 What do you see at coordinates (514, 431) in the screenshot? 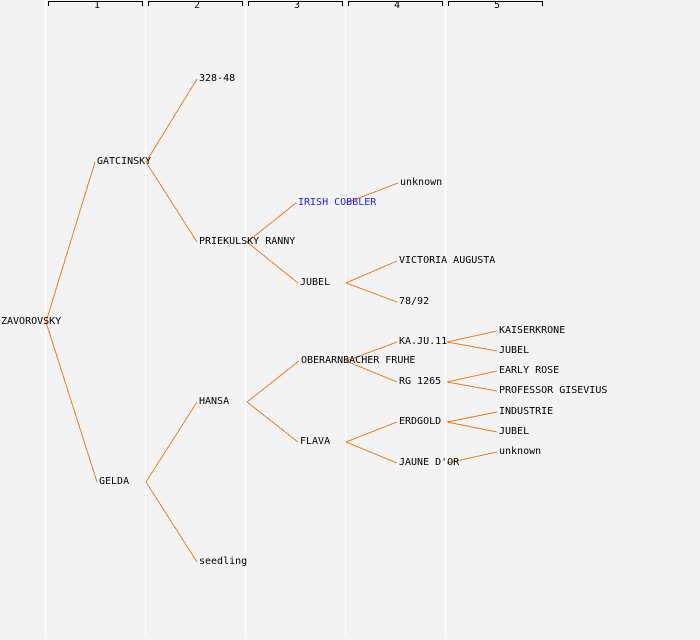
I see `node-label-jubel-3: JUBEL` at bounding box center [514, 431].